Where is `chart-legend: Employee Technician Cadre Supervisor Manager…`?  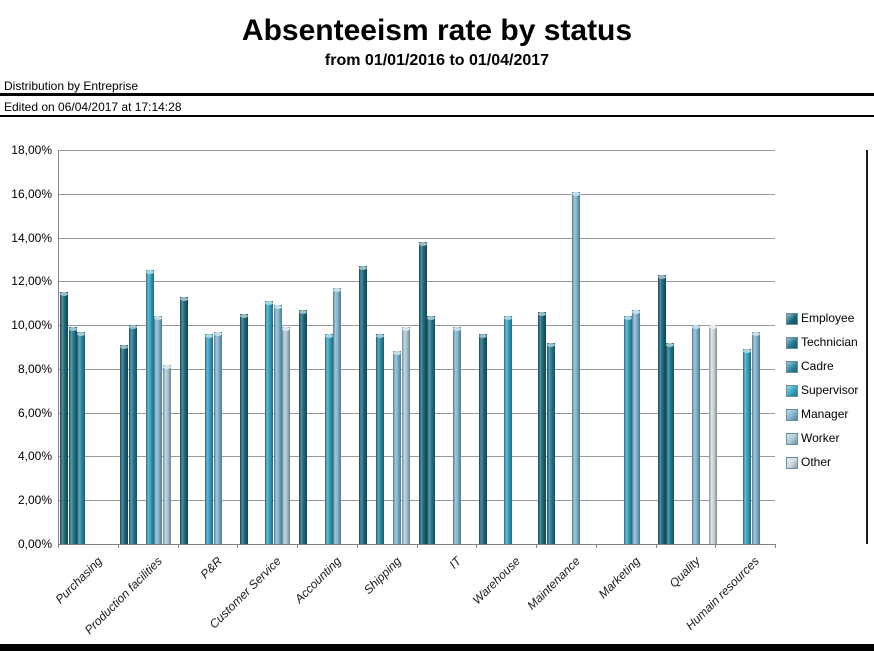
chart-legend: Employee Technician Cadre Supervisor Manager… is located at coordinates (825, 394).